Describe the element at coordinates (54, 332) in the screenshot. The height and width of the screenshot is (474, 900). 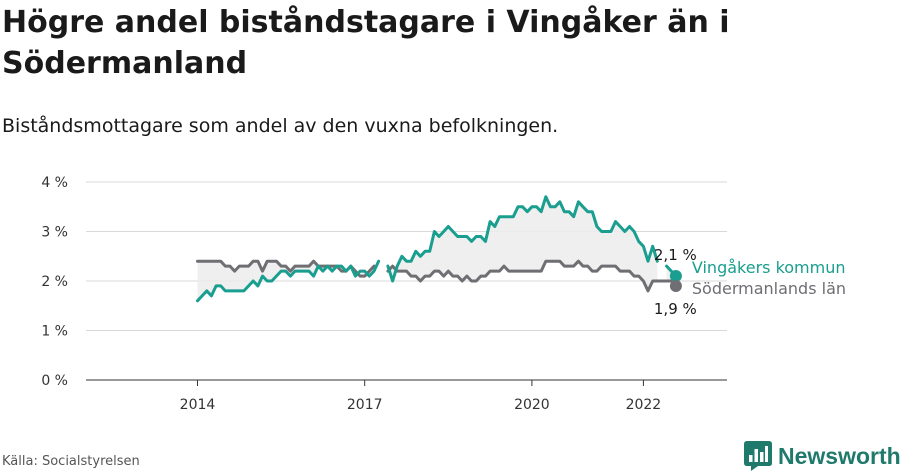
I see `y-tick-label: 1 %` at that location.